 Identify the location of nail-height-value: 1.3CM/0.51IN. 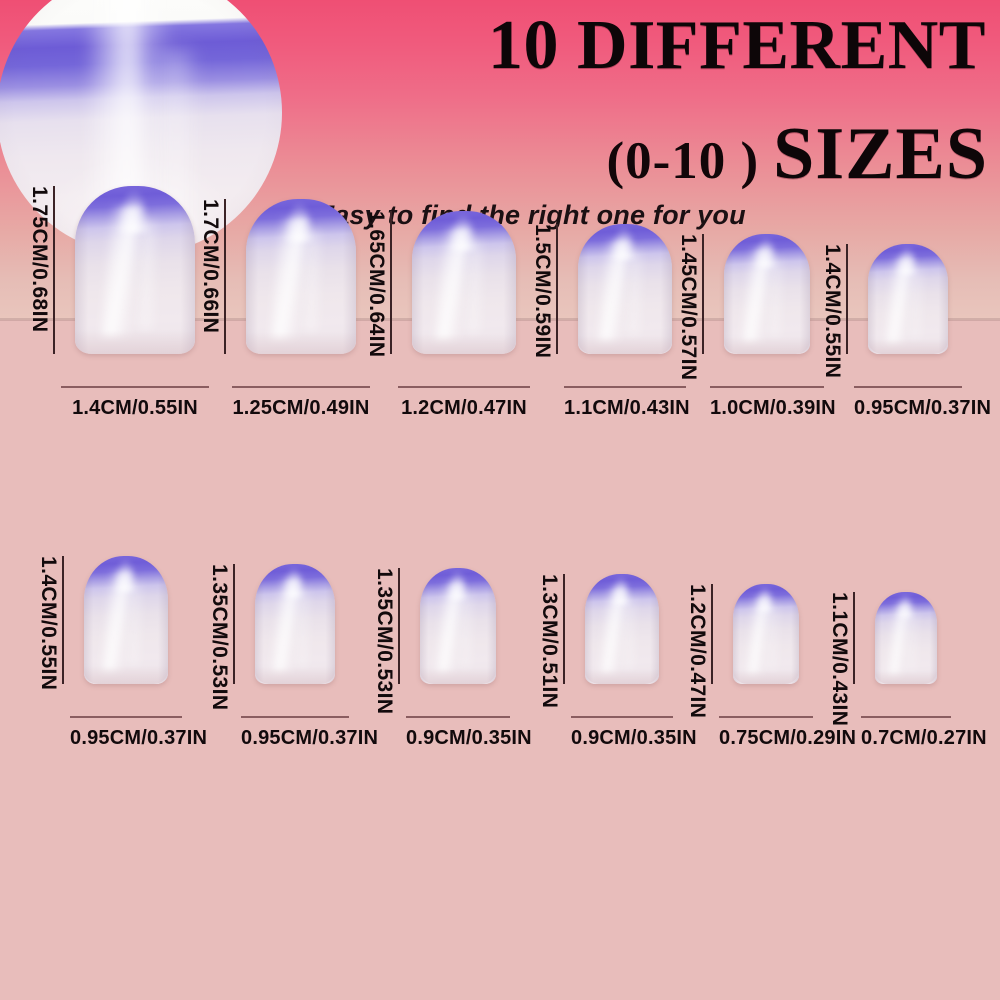
(549, 641).